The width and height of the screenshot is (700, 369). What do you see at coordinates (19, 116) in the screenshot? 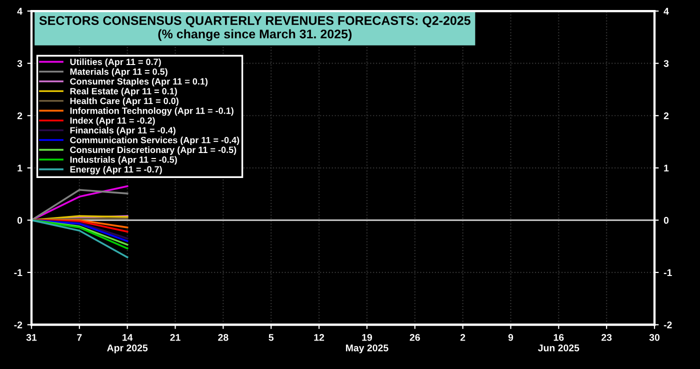
I see `y-tick-label: 2` at bounding box center [19, 116].